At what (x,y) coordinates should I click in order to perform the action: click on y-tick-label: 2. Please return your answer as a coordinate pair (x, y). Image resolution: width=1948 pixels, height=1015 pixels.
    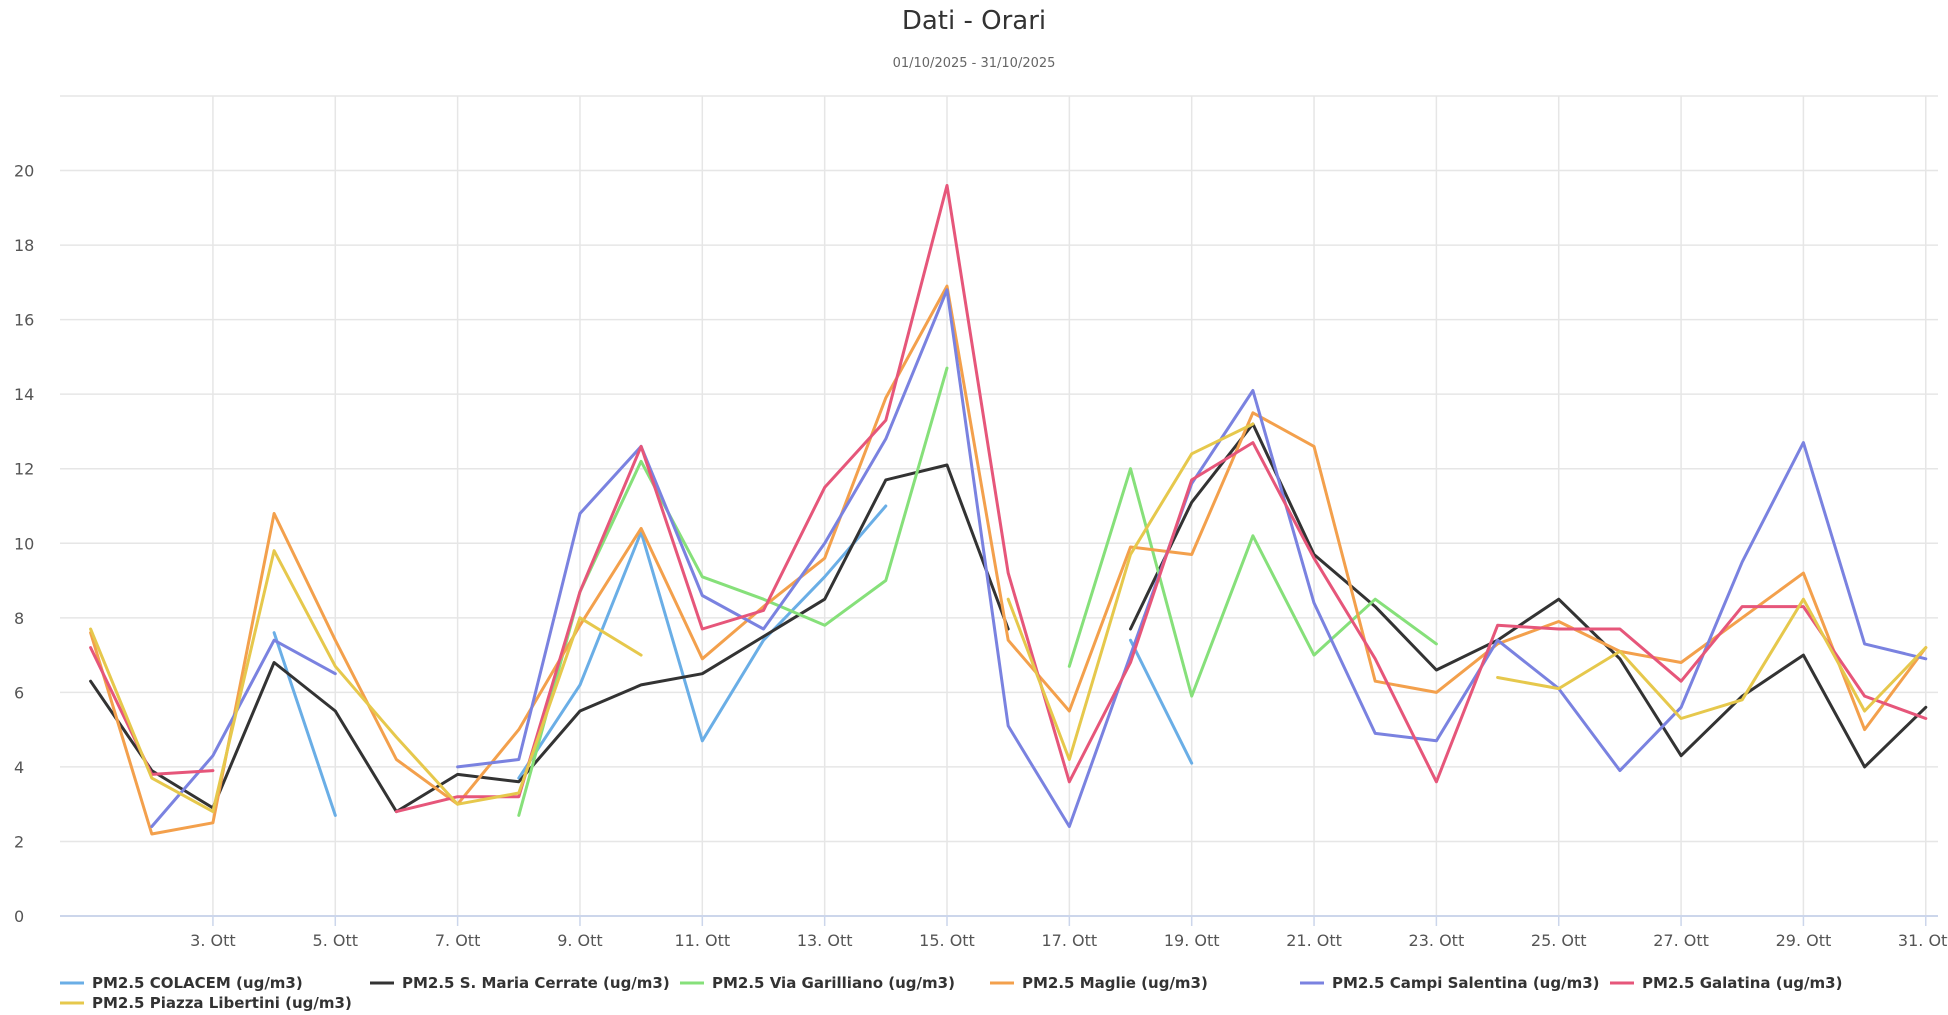
    Looking at the image, I should click on (19, 841).